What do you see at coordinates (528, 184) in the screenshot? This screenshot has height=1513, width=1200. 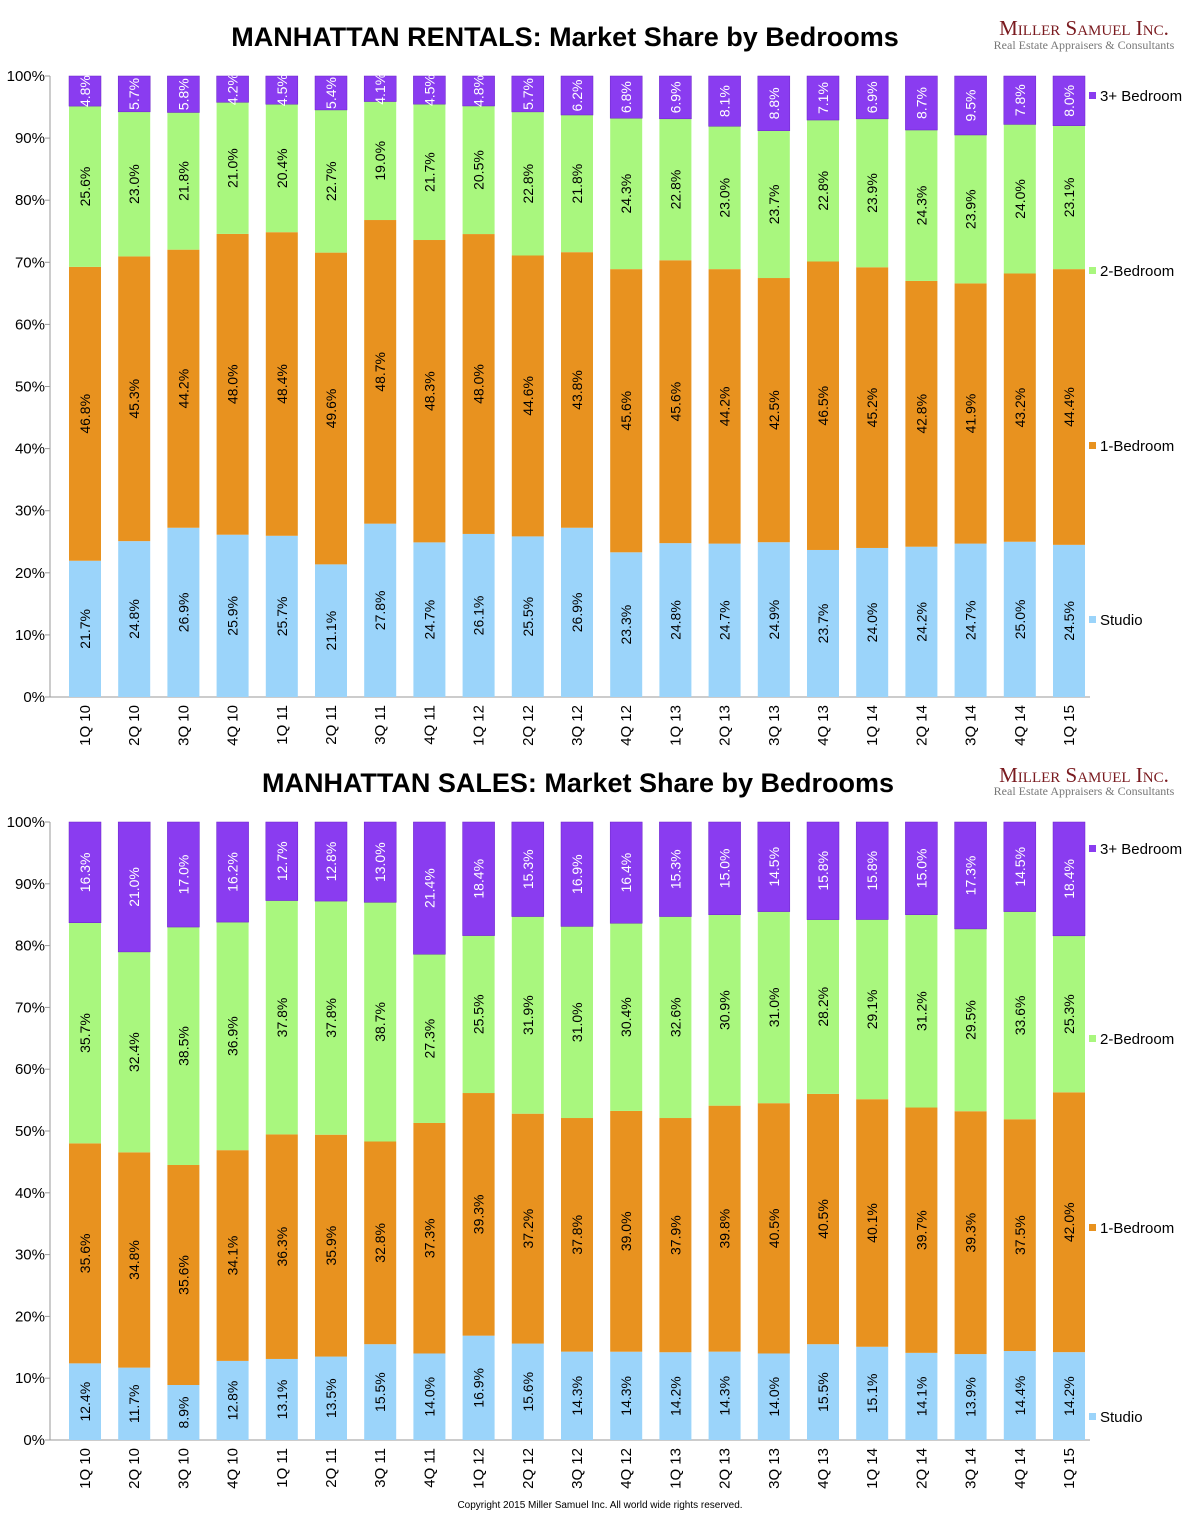 I see `data-label: 22.8%` at bounding box center [528, 184].